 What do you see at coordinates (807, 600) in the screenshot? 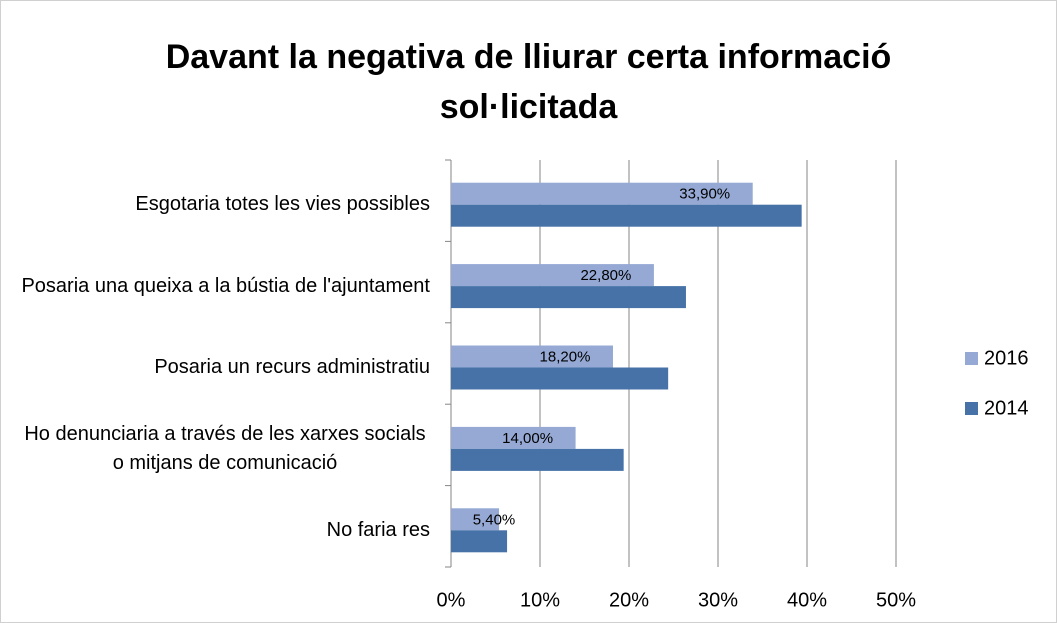
I see `x-tick-label: 40%` at bounding box center [807, 600].